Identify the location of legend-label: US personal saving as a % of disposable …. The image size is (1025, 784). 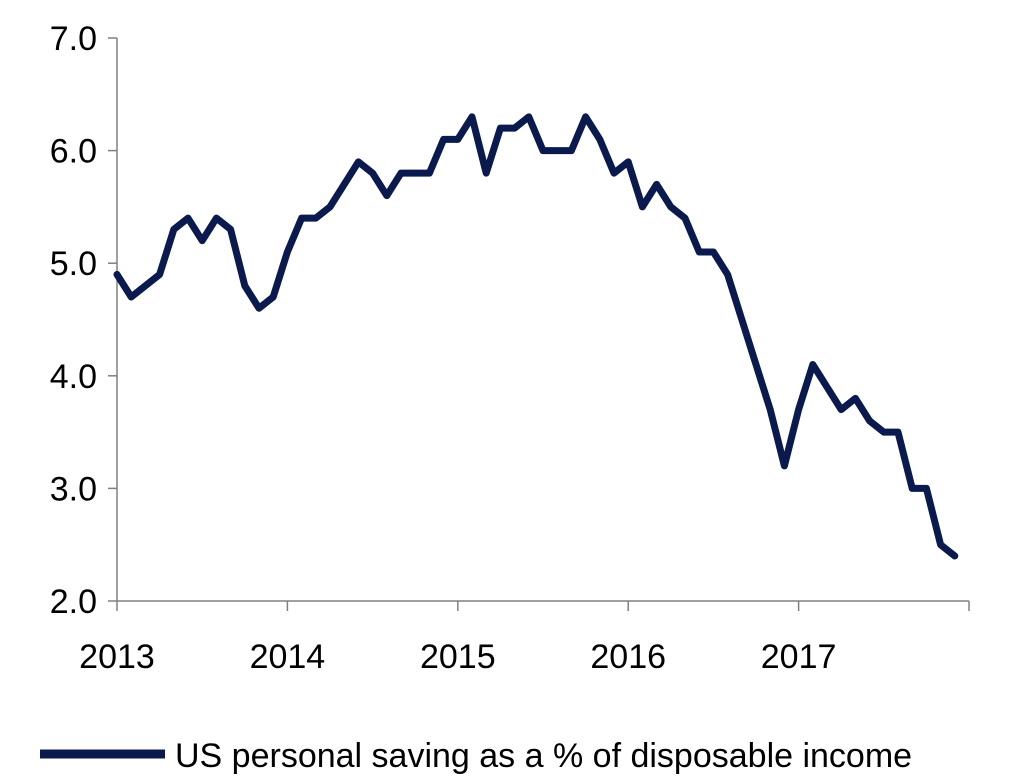
(543, 756).